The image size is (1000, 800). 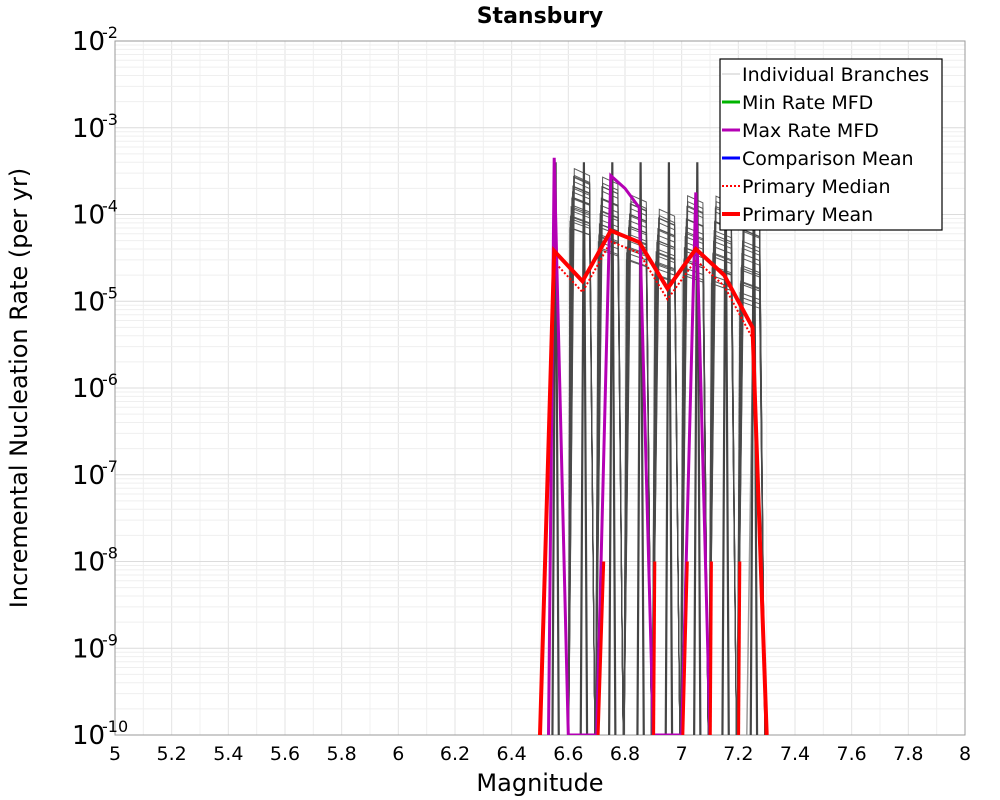 I want to click on x-tick-label: 6.6, so click(x=568, y=754).